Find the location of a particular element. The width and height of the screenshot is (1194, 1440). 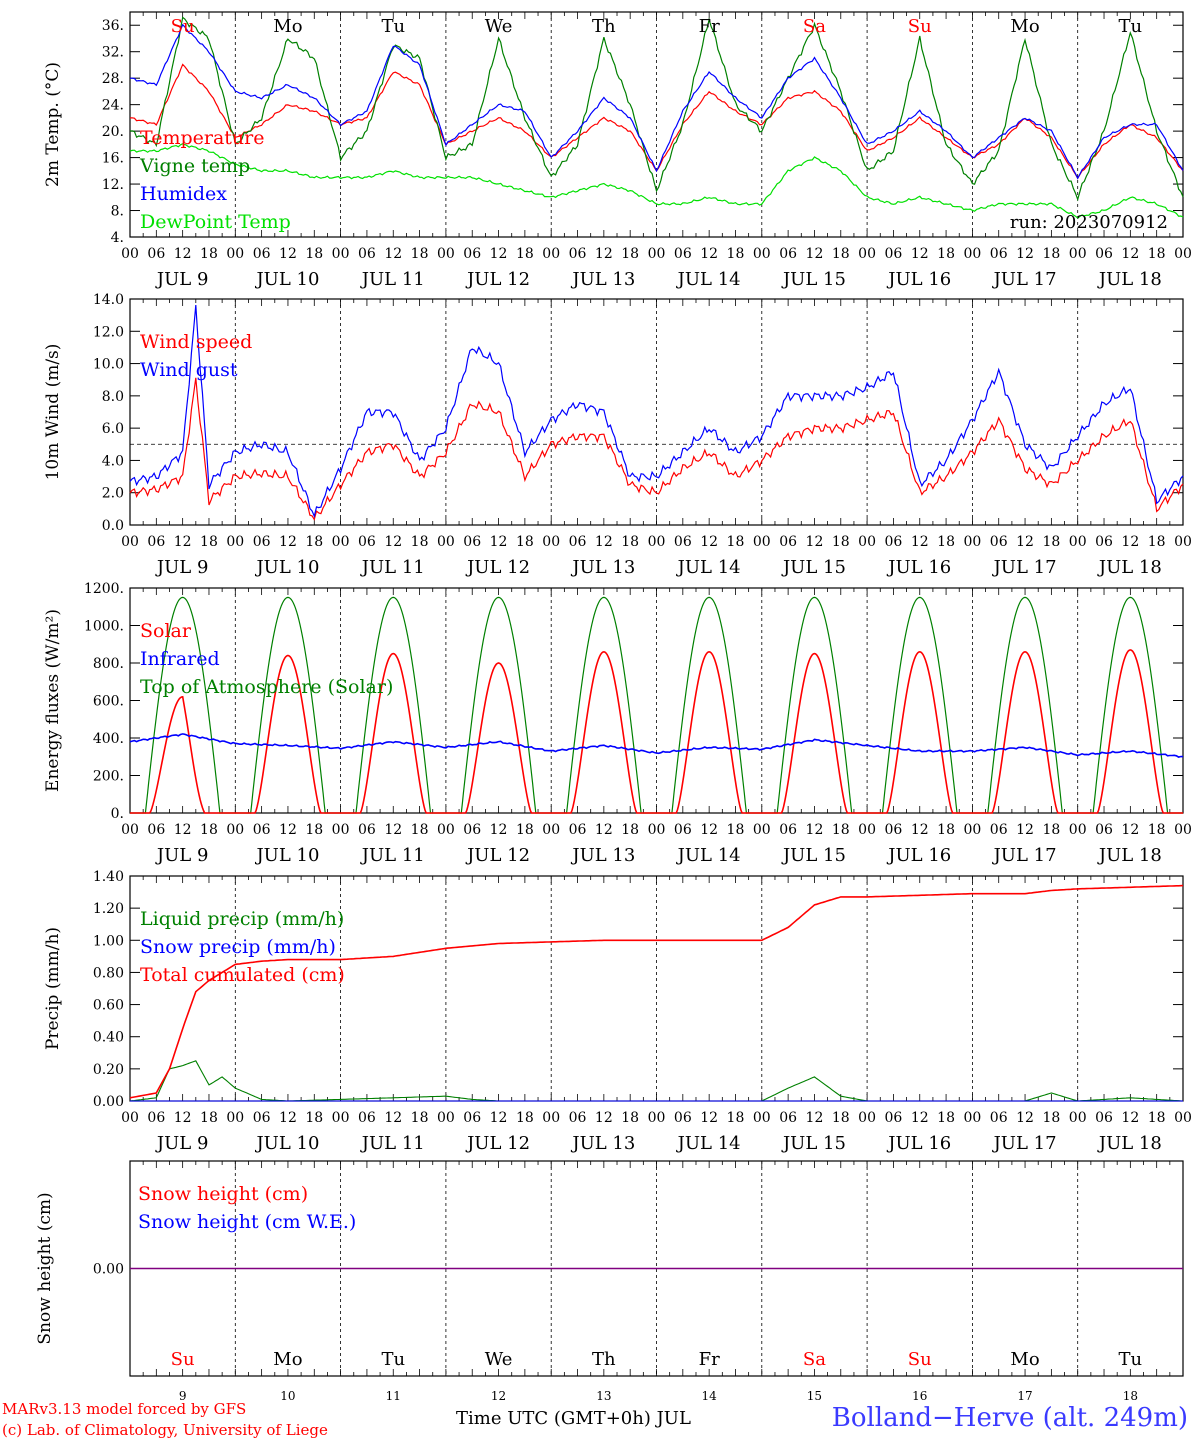

series-dewpoint-temp is located at coordinates (656, 181).